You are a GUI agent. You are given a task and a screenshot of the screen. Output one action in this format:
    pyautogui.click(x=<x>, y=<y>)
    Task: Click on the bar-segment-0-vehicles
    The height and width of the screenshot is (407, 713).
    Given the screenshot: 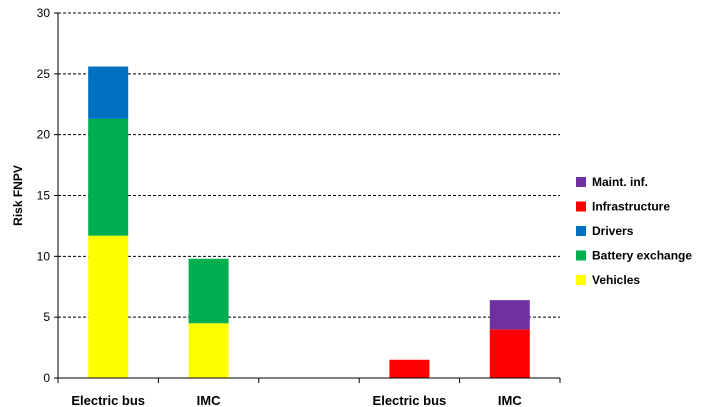 What is the action you would take?
    pyautogui.click(x=108, y=306)
    